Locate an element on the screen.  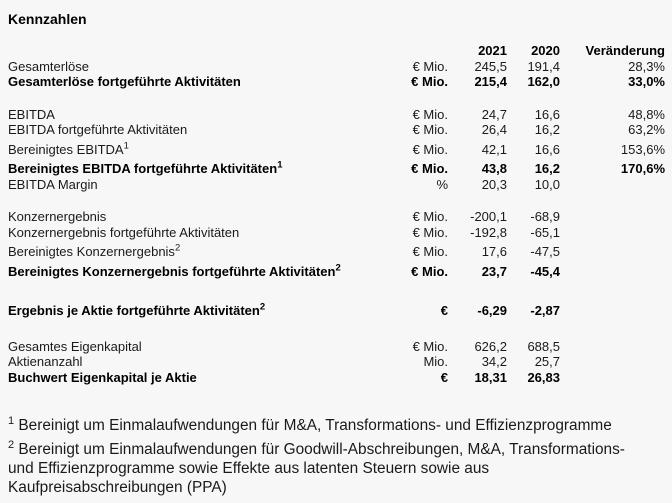
row-label: Gesamtes Eigenkapital is located at coordinates (75, 346).